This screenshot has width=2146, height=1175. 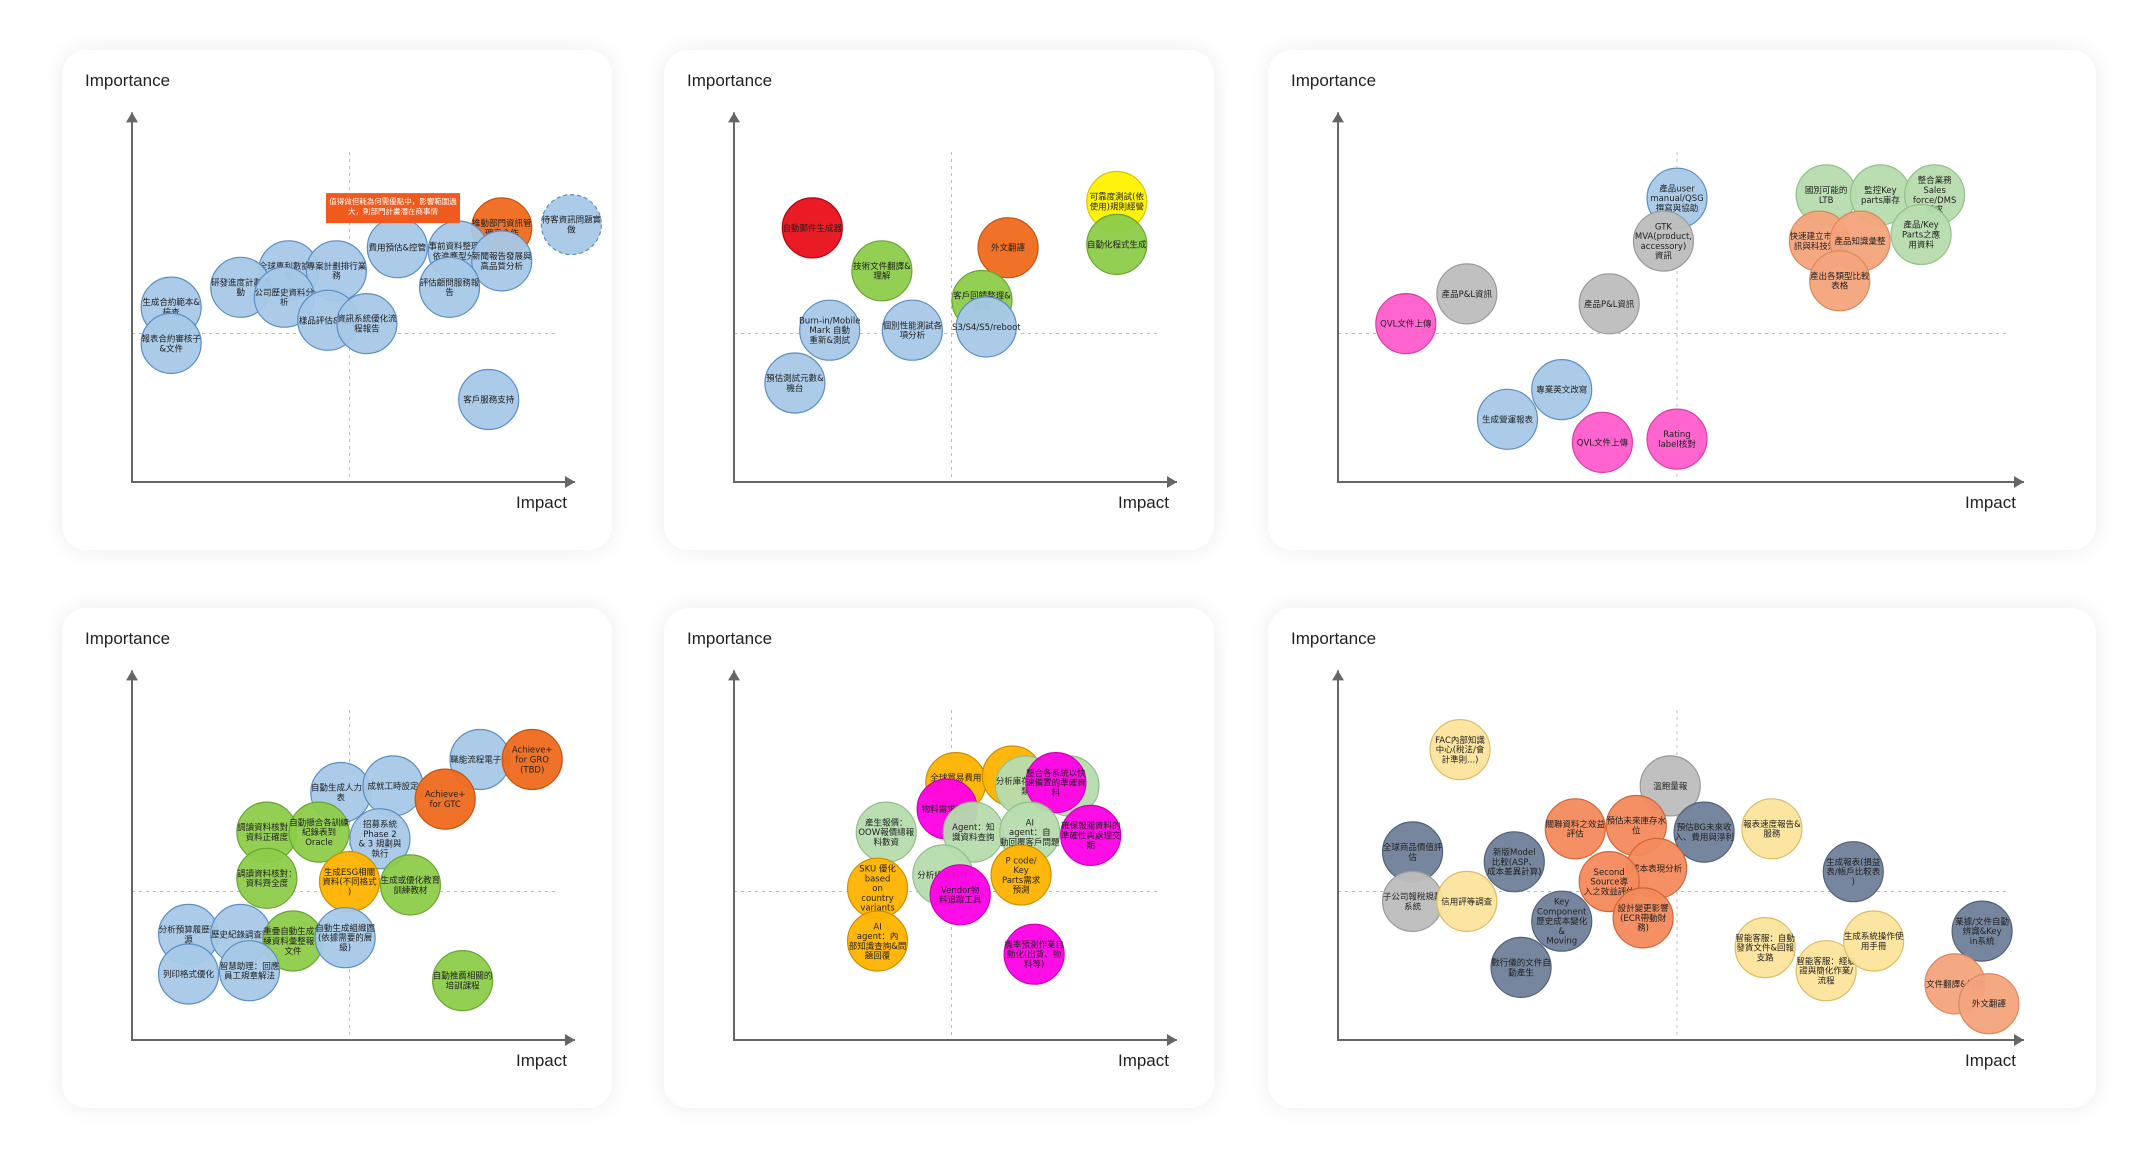 I want to click on bubble-label: 產出各類型比較表格, so click(x=1840, y=281).